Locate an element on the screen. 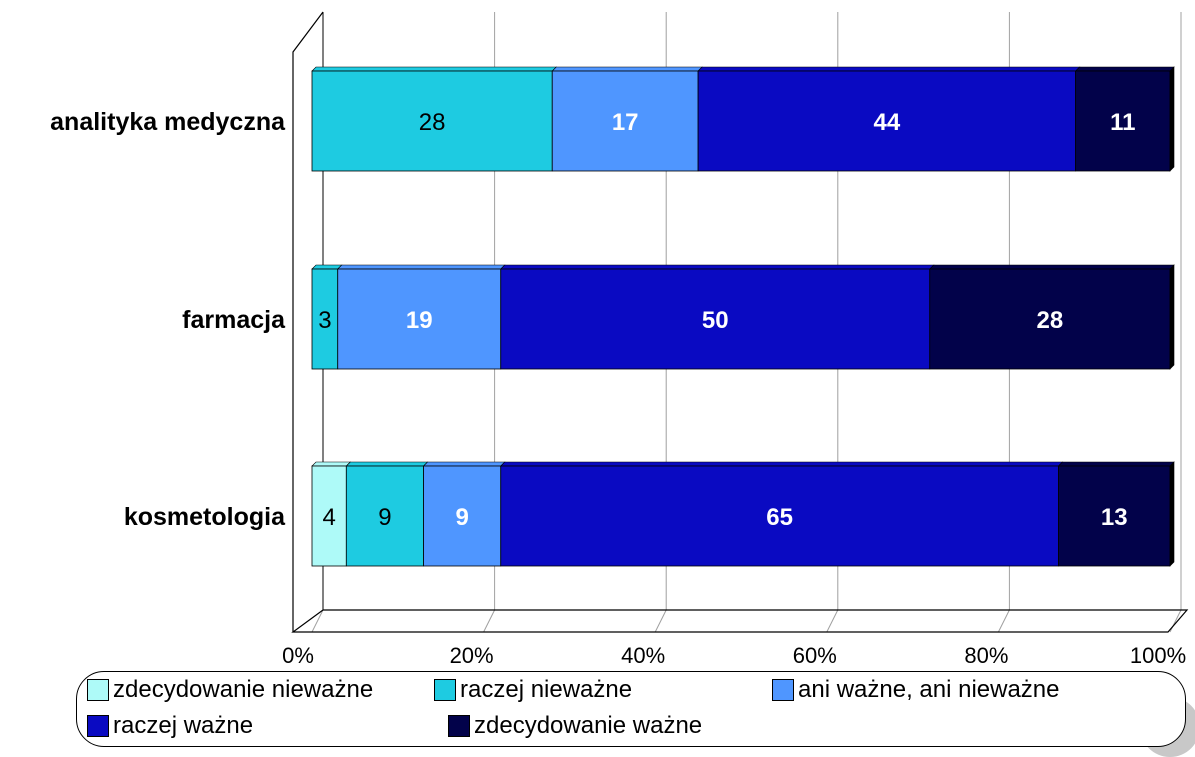  legend-label: zdecydowanie nieważne is located at coordinates (243, 689).